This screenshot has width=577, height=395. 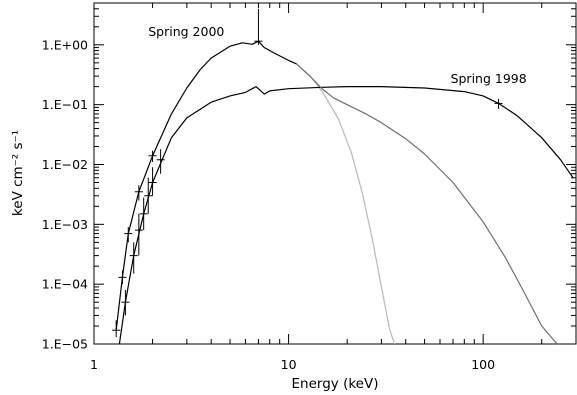 What do you see at coordinates (337, 55) in the screenshot?
I see `annotation-layer: Spring 2000 Spring 1998` at bounding box center [337, 55].